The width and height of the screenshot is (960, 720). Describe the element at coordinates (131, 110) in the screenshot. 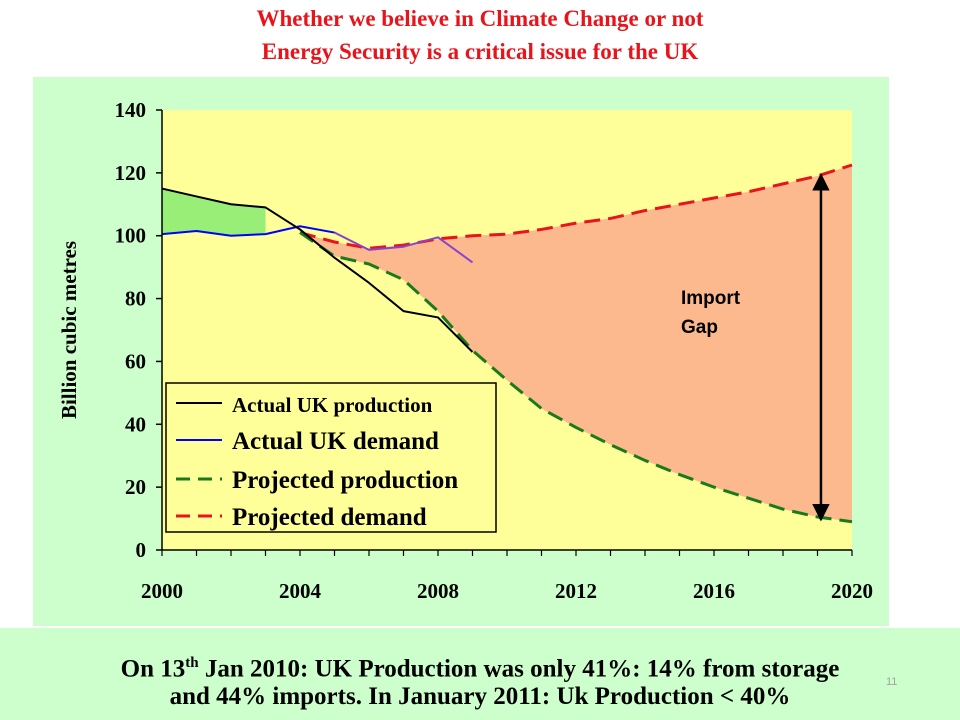

I see `y-tick-label: 140` at that location.